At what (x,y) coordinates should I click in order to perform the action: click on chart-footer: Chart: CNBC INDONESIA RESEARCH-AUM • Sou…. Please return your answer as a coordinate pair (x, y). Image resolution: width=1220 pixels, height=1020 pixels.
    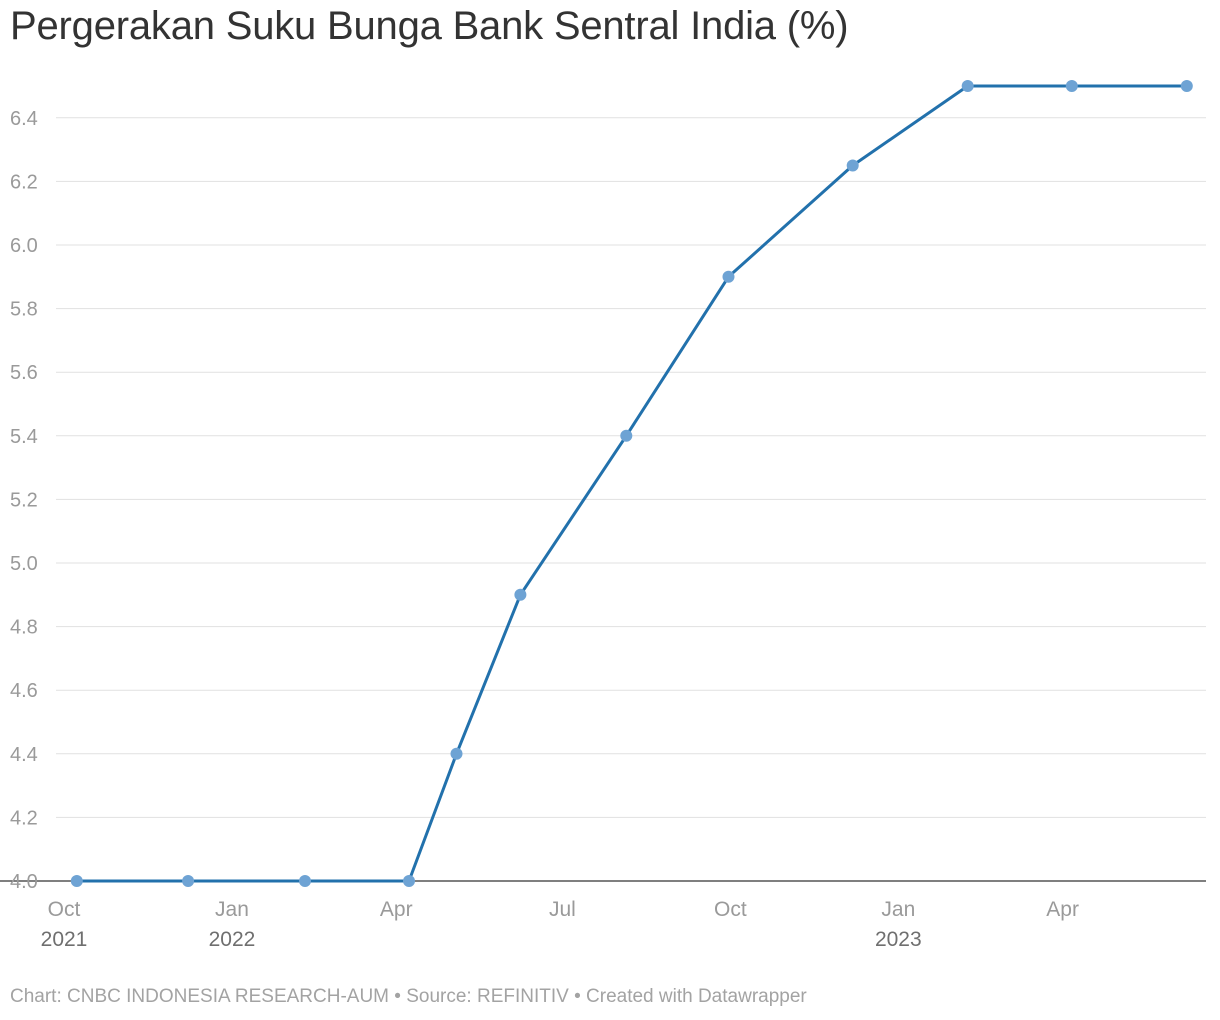
    Looking at the image, I should click on (408, 996).